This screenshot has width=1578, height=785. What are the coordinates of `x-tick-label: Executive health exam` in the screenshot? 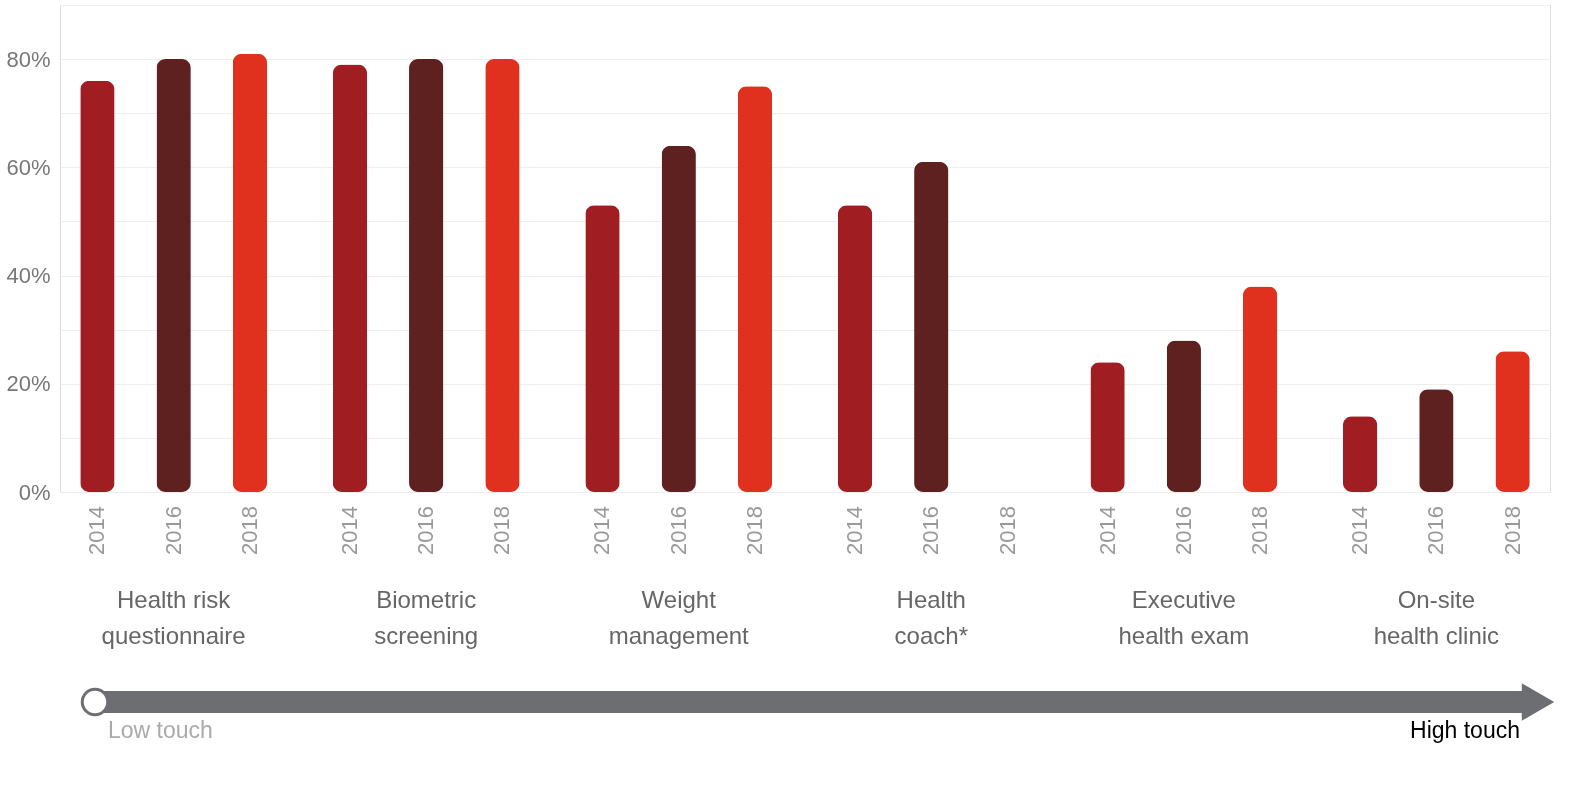 It's located at (1184, 617).